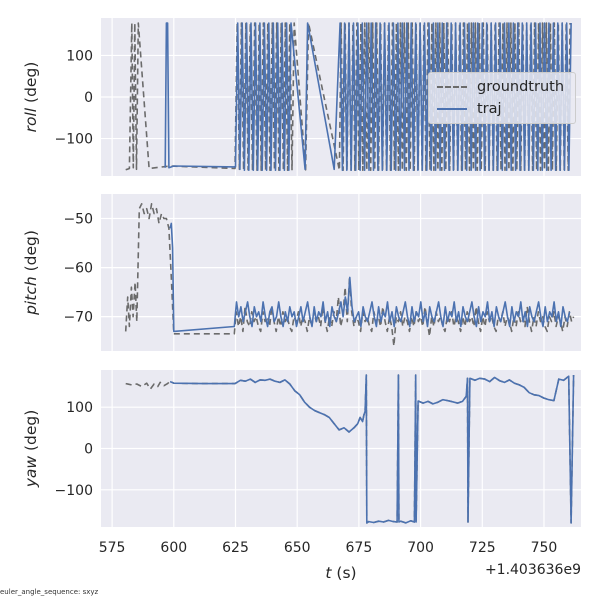 Image resolution: width=600 pixels, height=600 pixels. I want to click on y-tick-label-yaw: −100, so click(74, 491).